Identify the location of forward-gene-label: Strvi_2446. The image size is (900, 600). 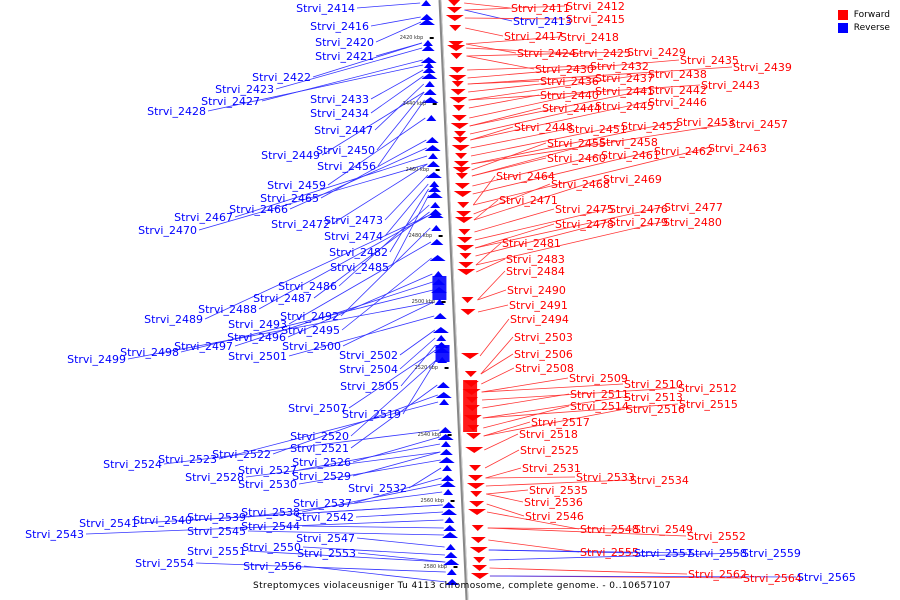
(677, 102).